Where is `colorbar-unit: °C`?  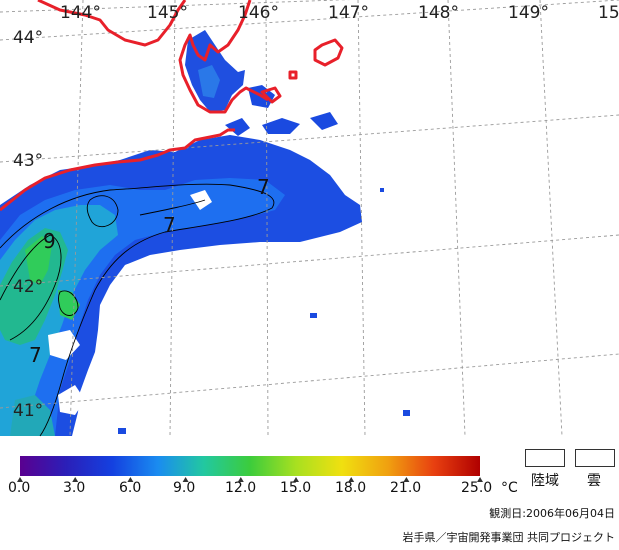 colorbar-unit: °C is located at coordinates (509, 488).